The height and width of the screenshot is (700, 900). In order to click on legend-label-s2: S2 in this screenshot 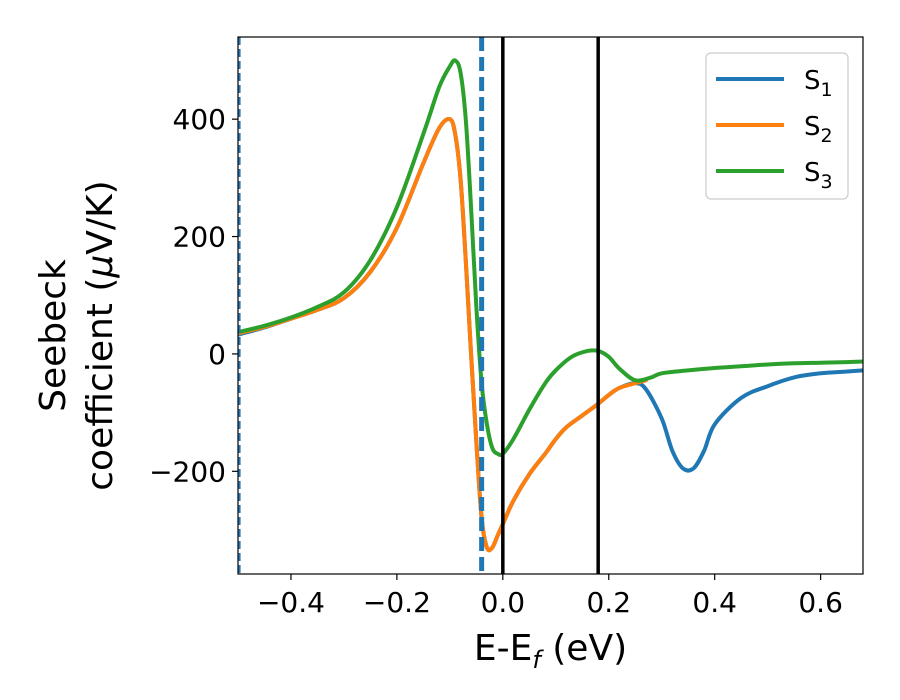, I will do `click(818, 129)`.